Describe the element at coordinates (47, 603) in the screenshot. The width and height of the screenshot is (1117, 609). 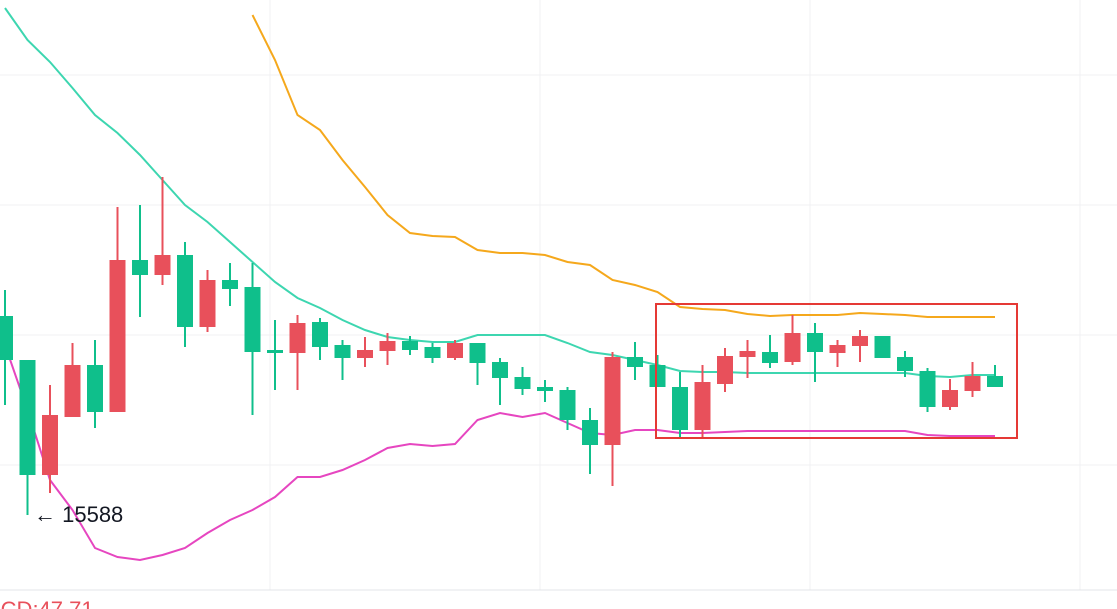
I see `indicator-label: ACD:47.71` at that location.